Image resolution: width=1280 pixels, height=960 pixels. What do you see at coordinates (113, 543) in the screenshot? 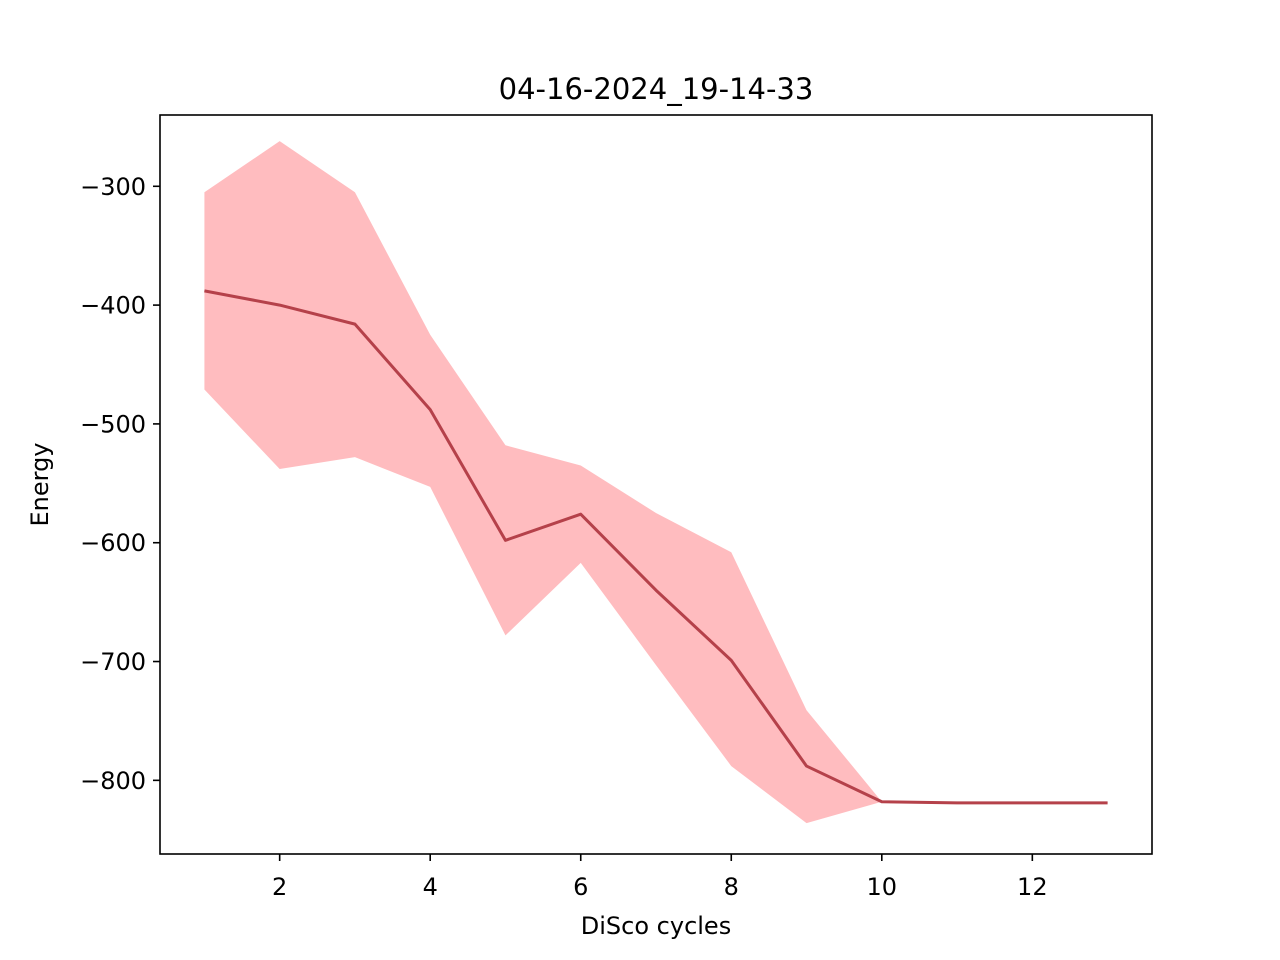
I see `y-tick-label: −600` at bounding box center [113, 543].